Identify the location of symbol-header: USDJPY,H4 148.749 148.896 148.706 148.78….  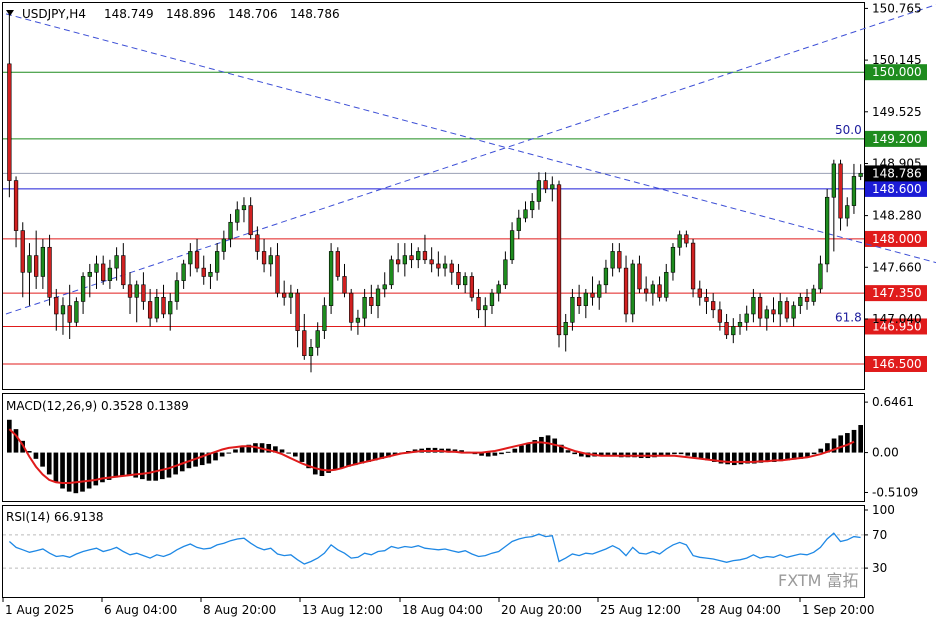
(173, 14).